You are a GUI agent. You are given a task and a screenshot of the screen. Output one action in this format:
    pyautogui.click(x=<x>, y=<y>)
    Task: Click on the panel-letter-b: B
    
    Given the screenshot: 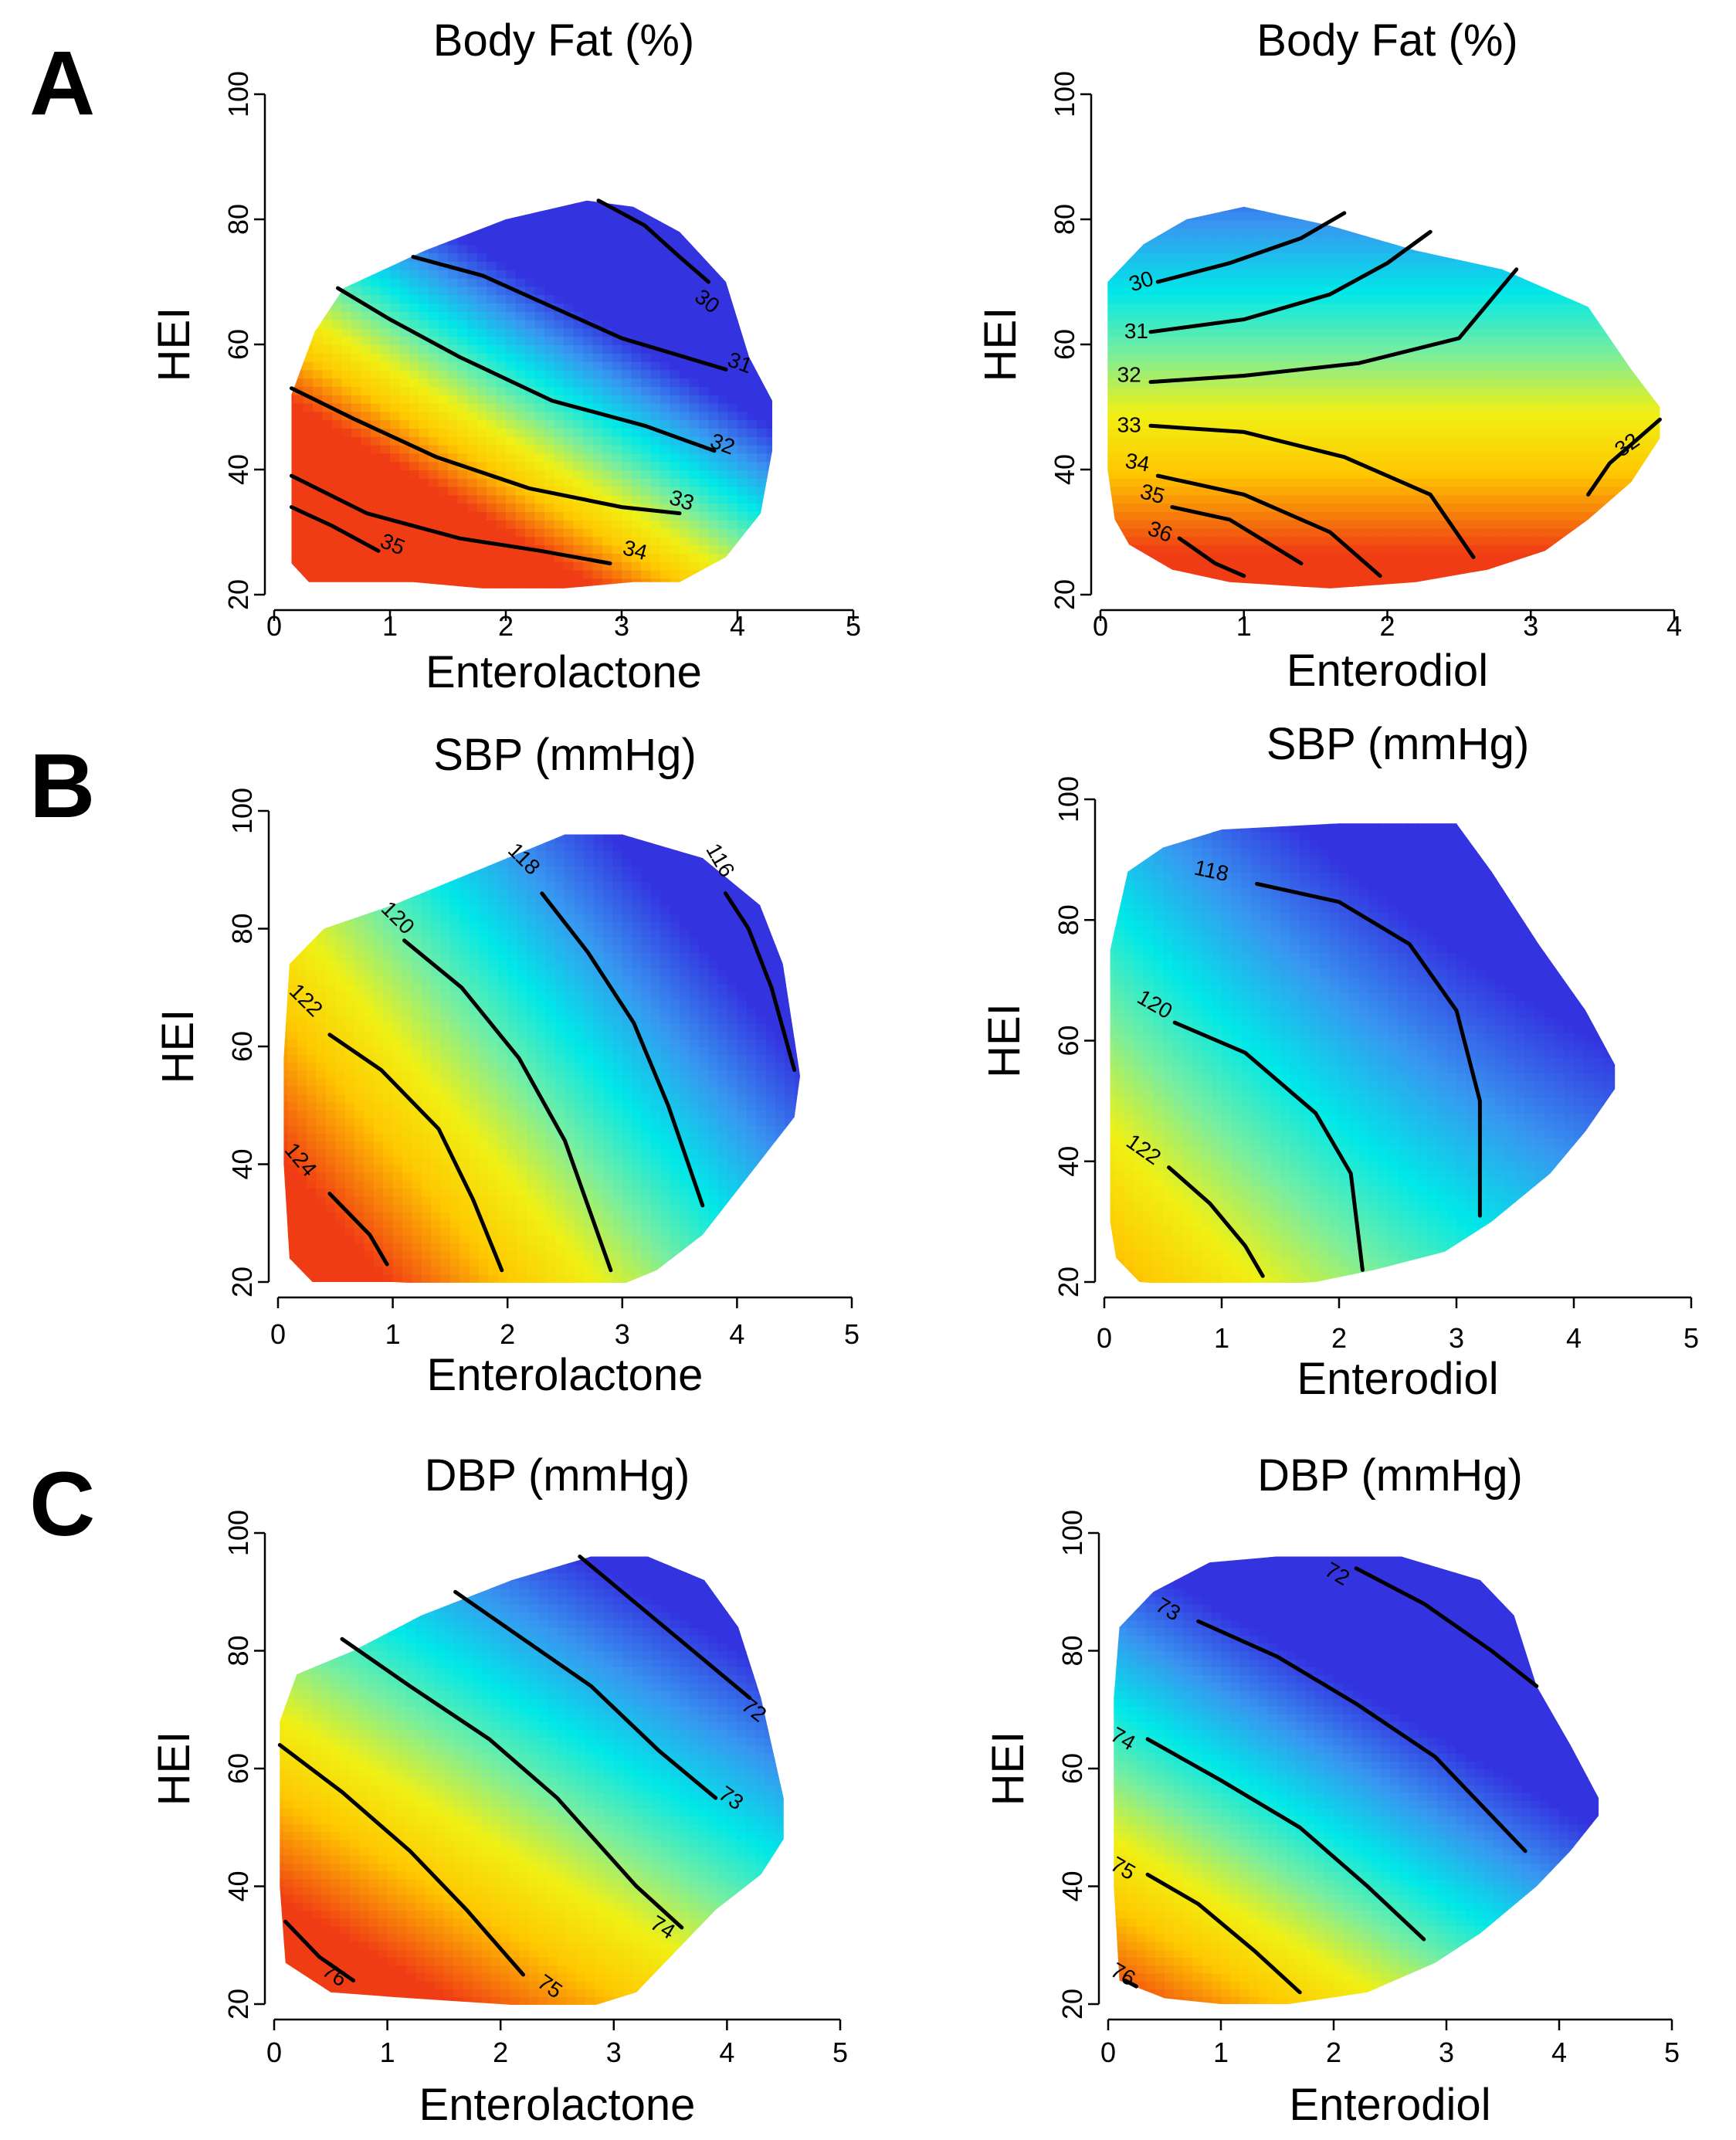 What is the action you would take?
    pyautogui.click(x=62, y=786)
    